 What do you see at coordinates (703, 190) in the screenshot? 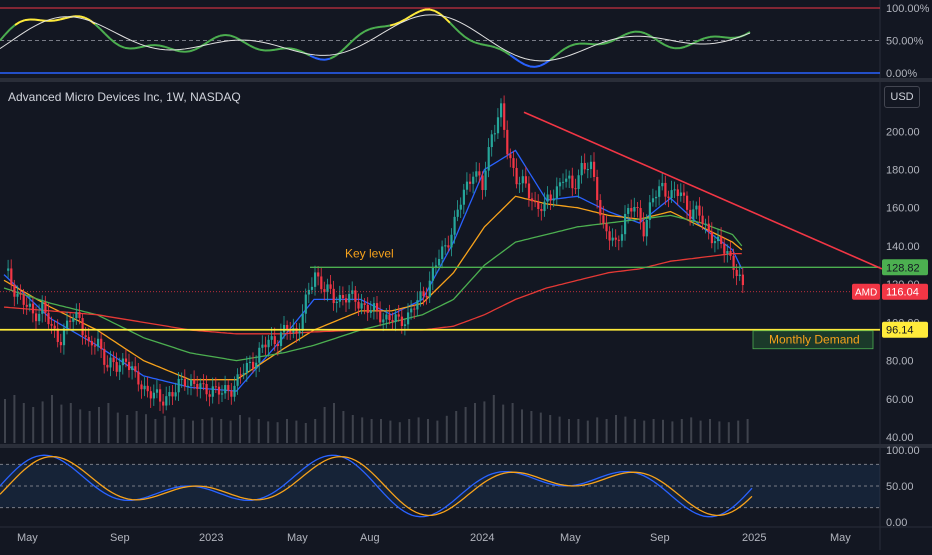
I see `descending-trendline` at bounding box center [703, 190].